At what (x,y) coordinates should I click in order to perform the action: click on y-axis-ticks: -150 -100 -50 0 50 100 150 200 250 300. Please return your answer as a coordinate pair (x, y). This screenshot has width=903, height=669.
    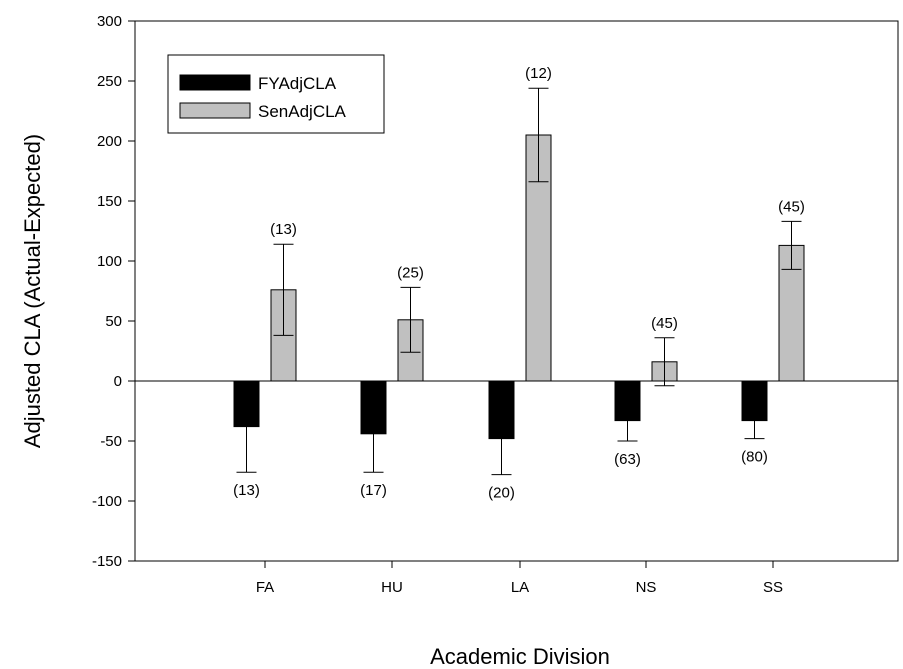
    Looking at the image, I should click on (113, 291).